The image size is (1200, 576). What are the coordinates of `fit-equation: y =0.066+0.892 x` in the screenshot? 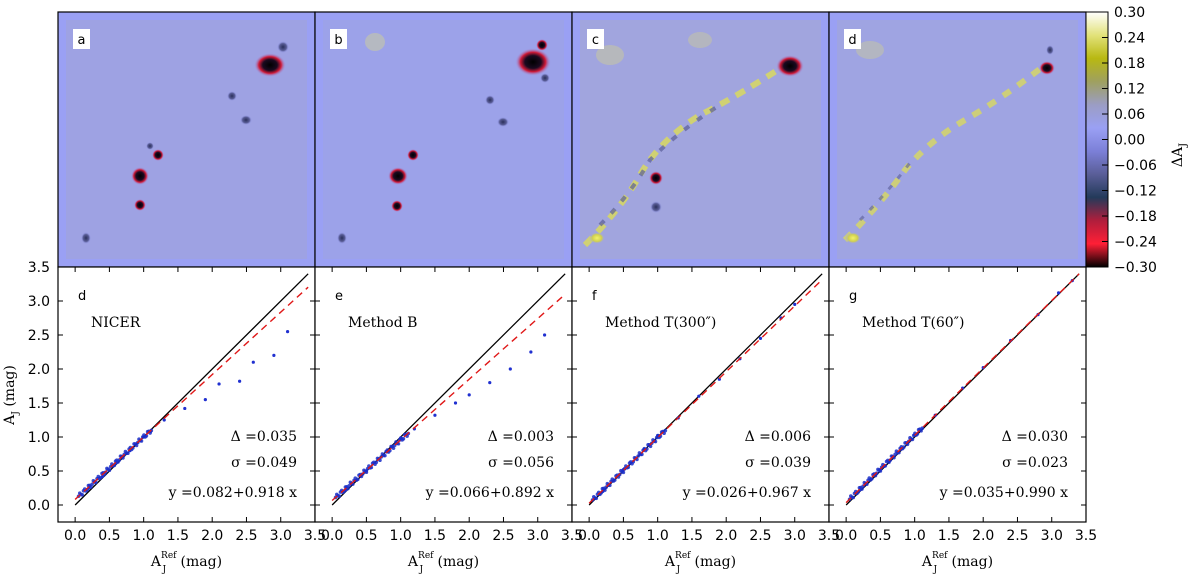 It's located at (489, 493).